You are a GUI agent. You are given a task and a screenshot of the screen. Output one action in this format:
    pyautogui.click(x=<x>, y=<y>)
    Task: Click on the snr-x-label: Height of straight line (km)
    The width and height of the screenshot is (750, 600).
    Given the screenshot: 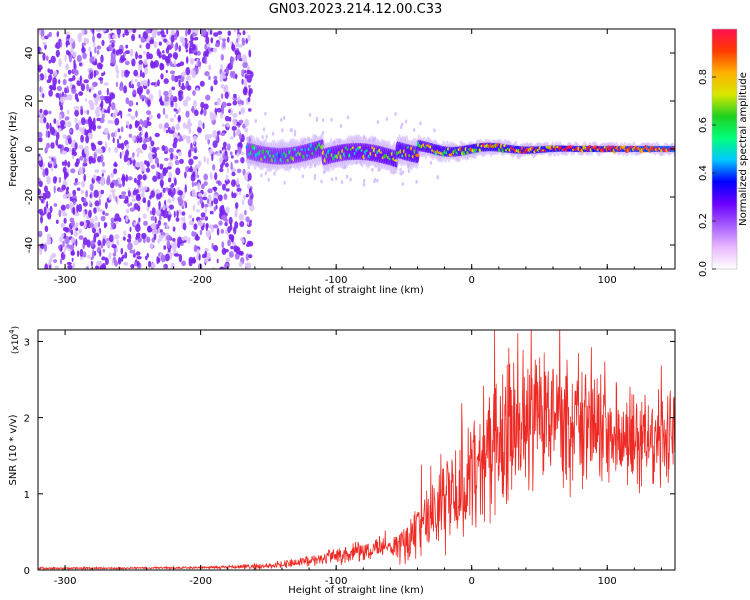 What is the action you would take?
    pyautogui.click(x=356, y=590)
    